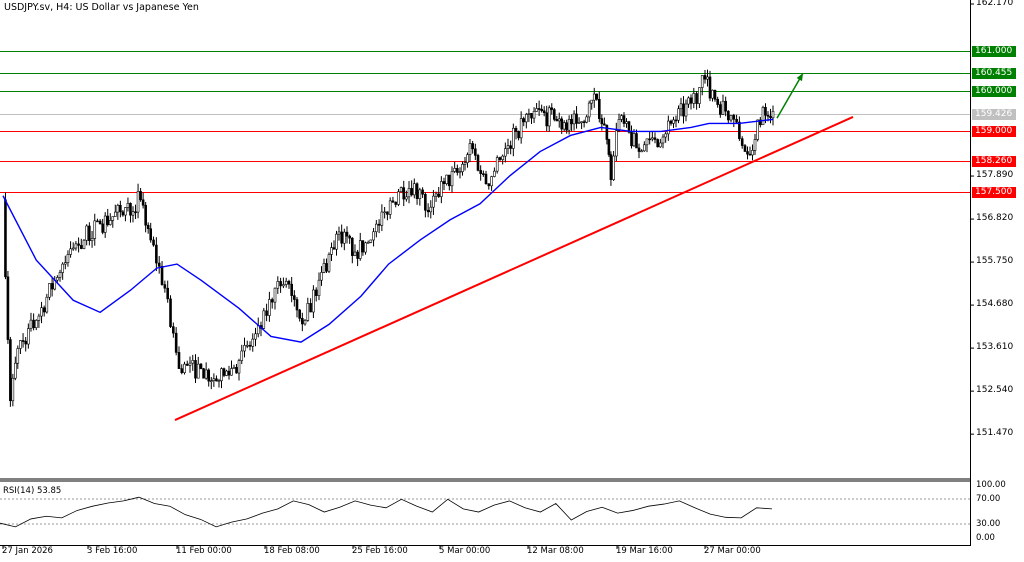 The height and width of the screenshot is (562, 1024). What do you see at coordinates (732, 551) in the screenshot?
I see `time-tick: 27 Mar 00:00` at bounding box center [732, 551].